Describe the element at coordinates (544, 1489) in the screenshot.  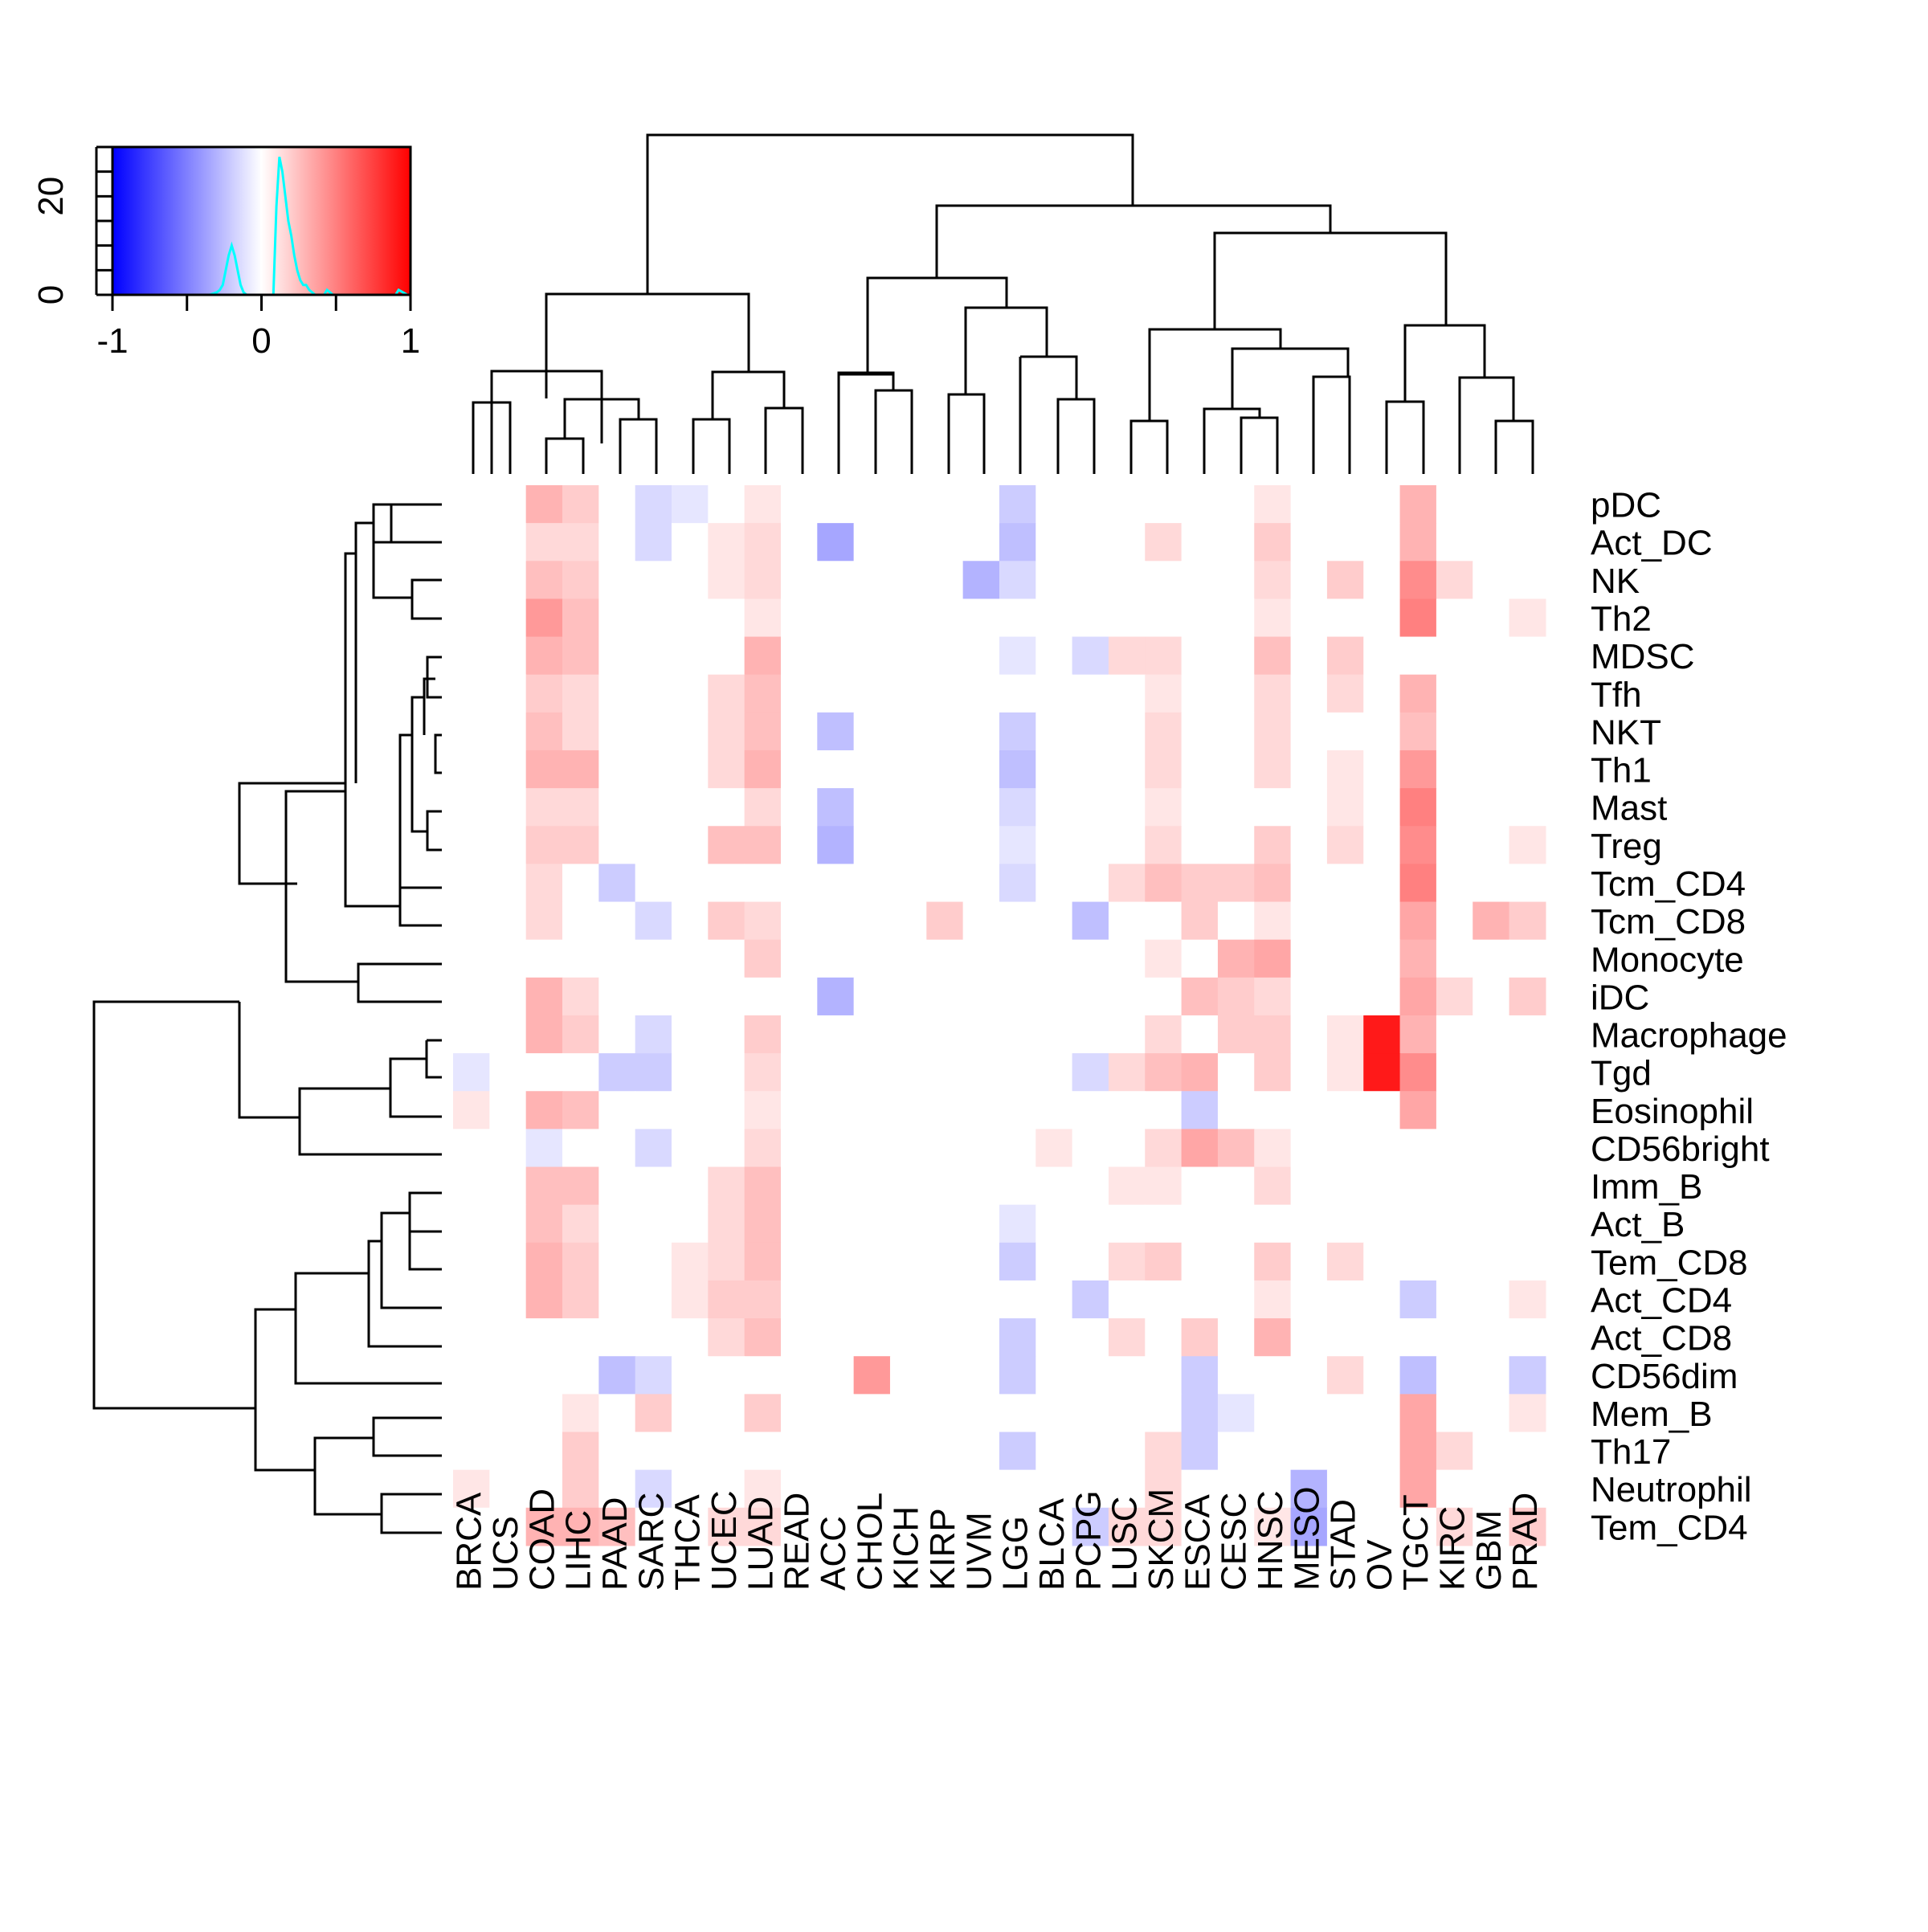
I see `cell-neutrophil-coad` at that location.